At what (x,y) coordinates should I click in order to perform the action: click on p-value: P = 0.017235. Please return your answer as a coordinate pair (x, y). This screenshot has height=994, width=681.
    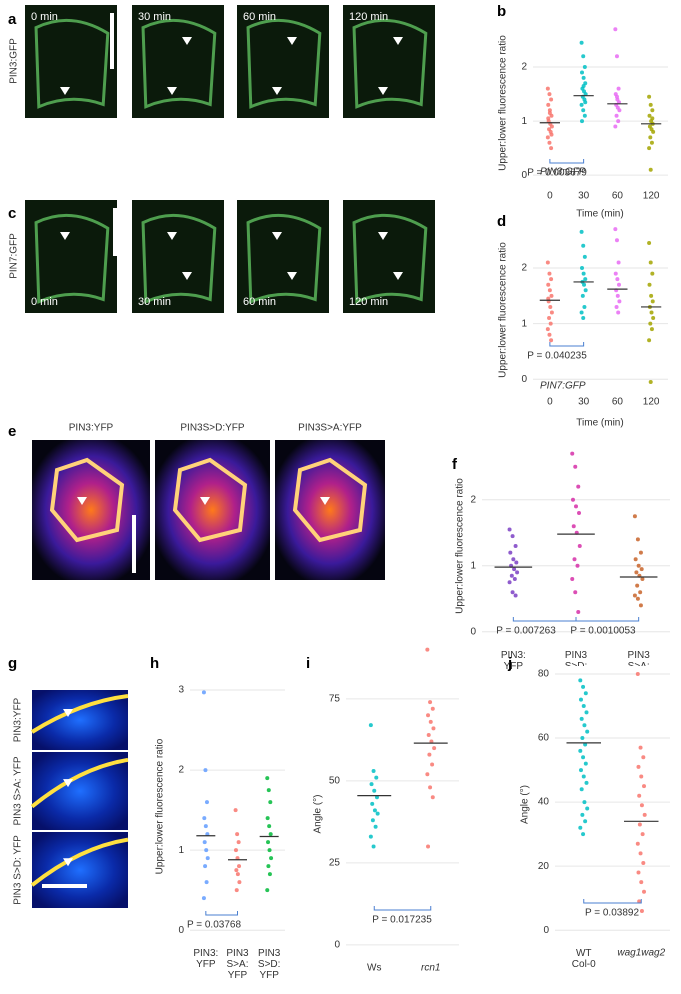
    Looking at the image, I should click on (402, 920).